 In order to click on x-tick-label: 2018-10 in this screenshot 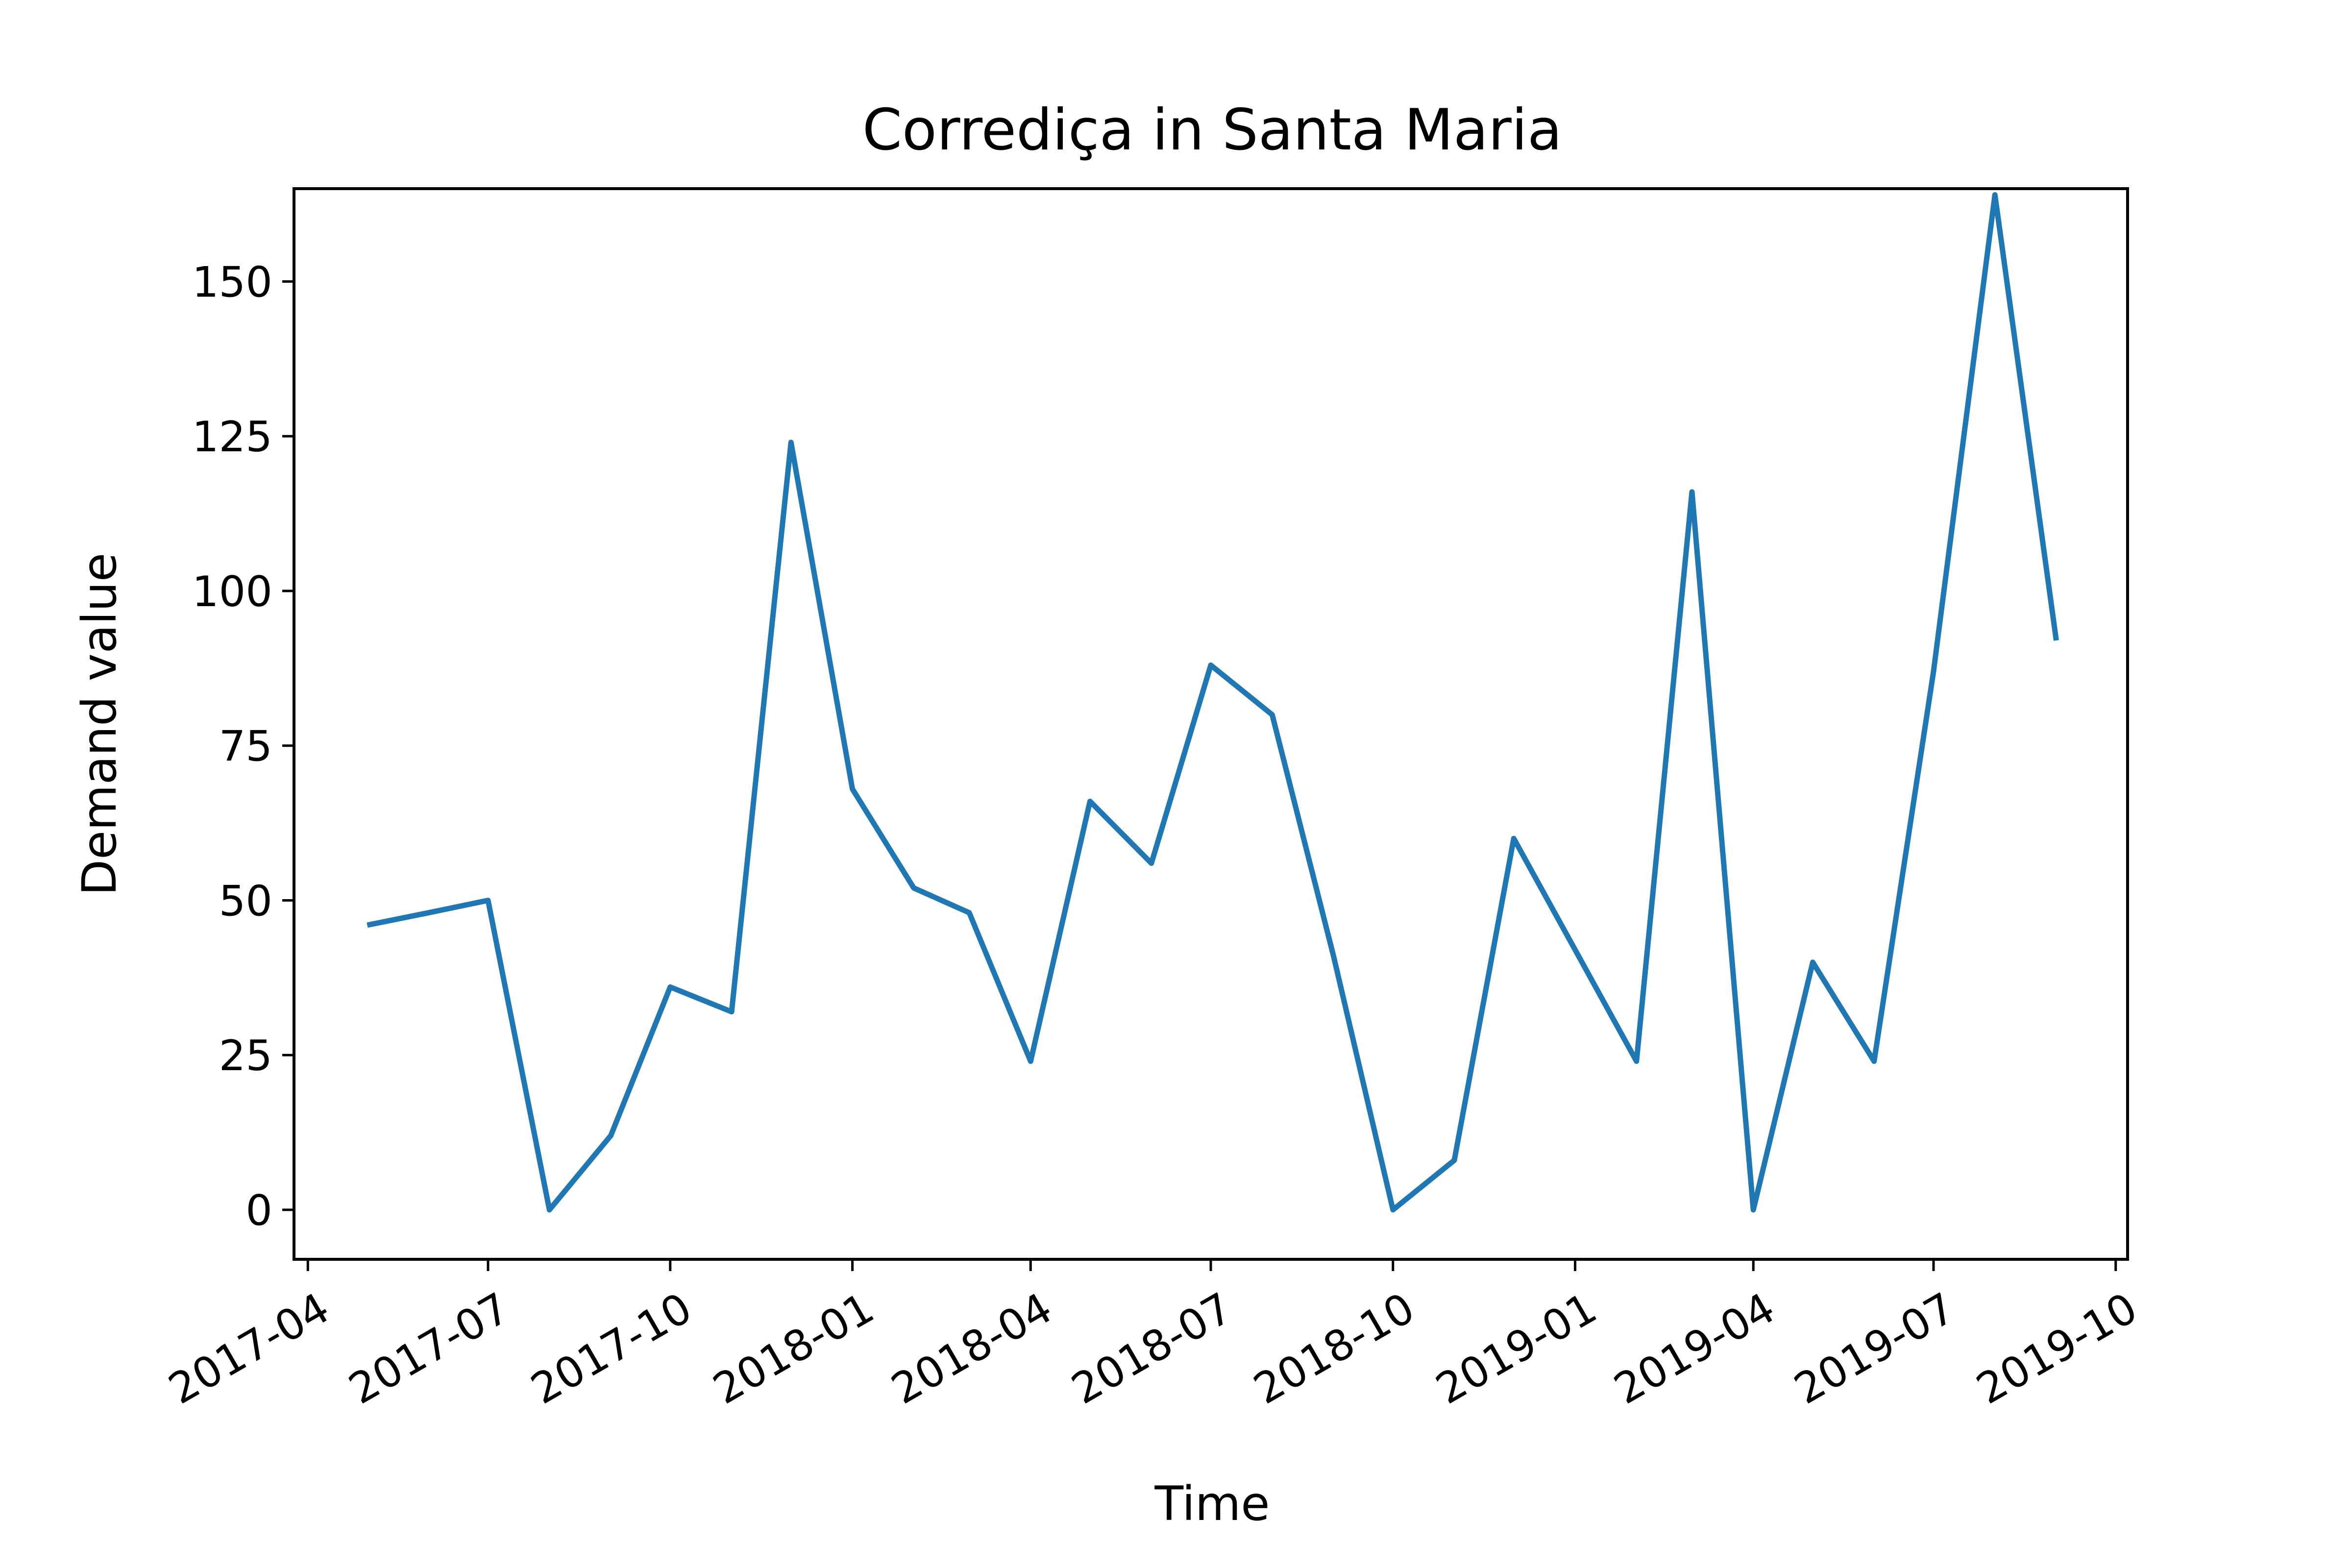, I will do `click(1334, 1348)`.